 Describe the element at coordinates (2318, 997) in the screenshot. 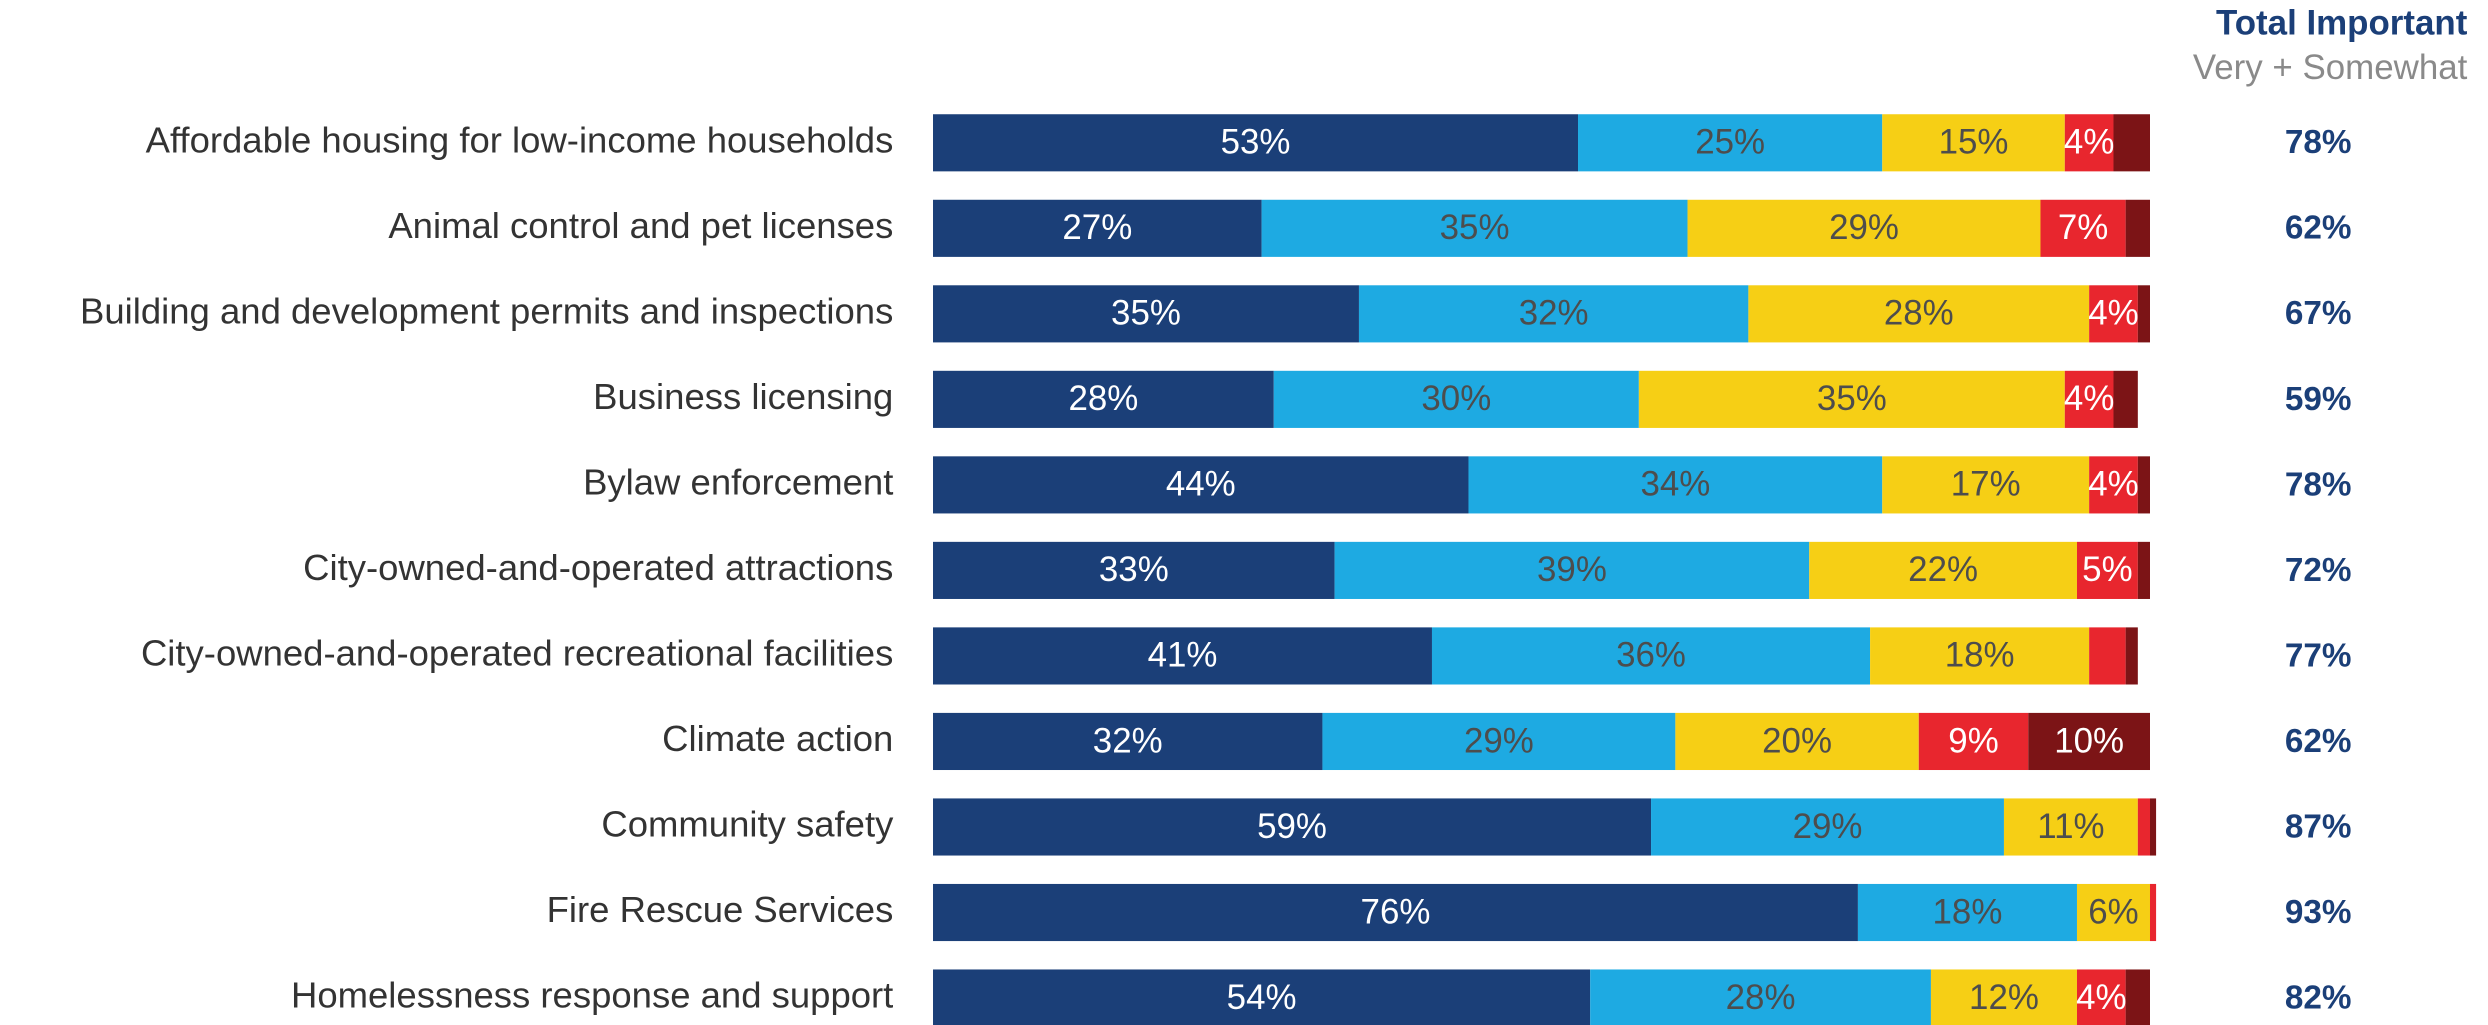

I see `total-label: 82%` at that location.